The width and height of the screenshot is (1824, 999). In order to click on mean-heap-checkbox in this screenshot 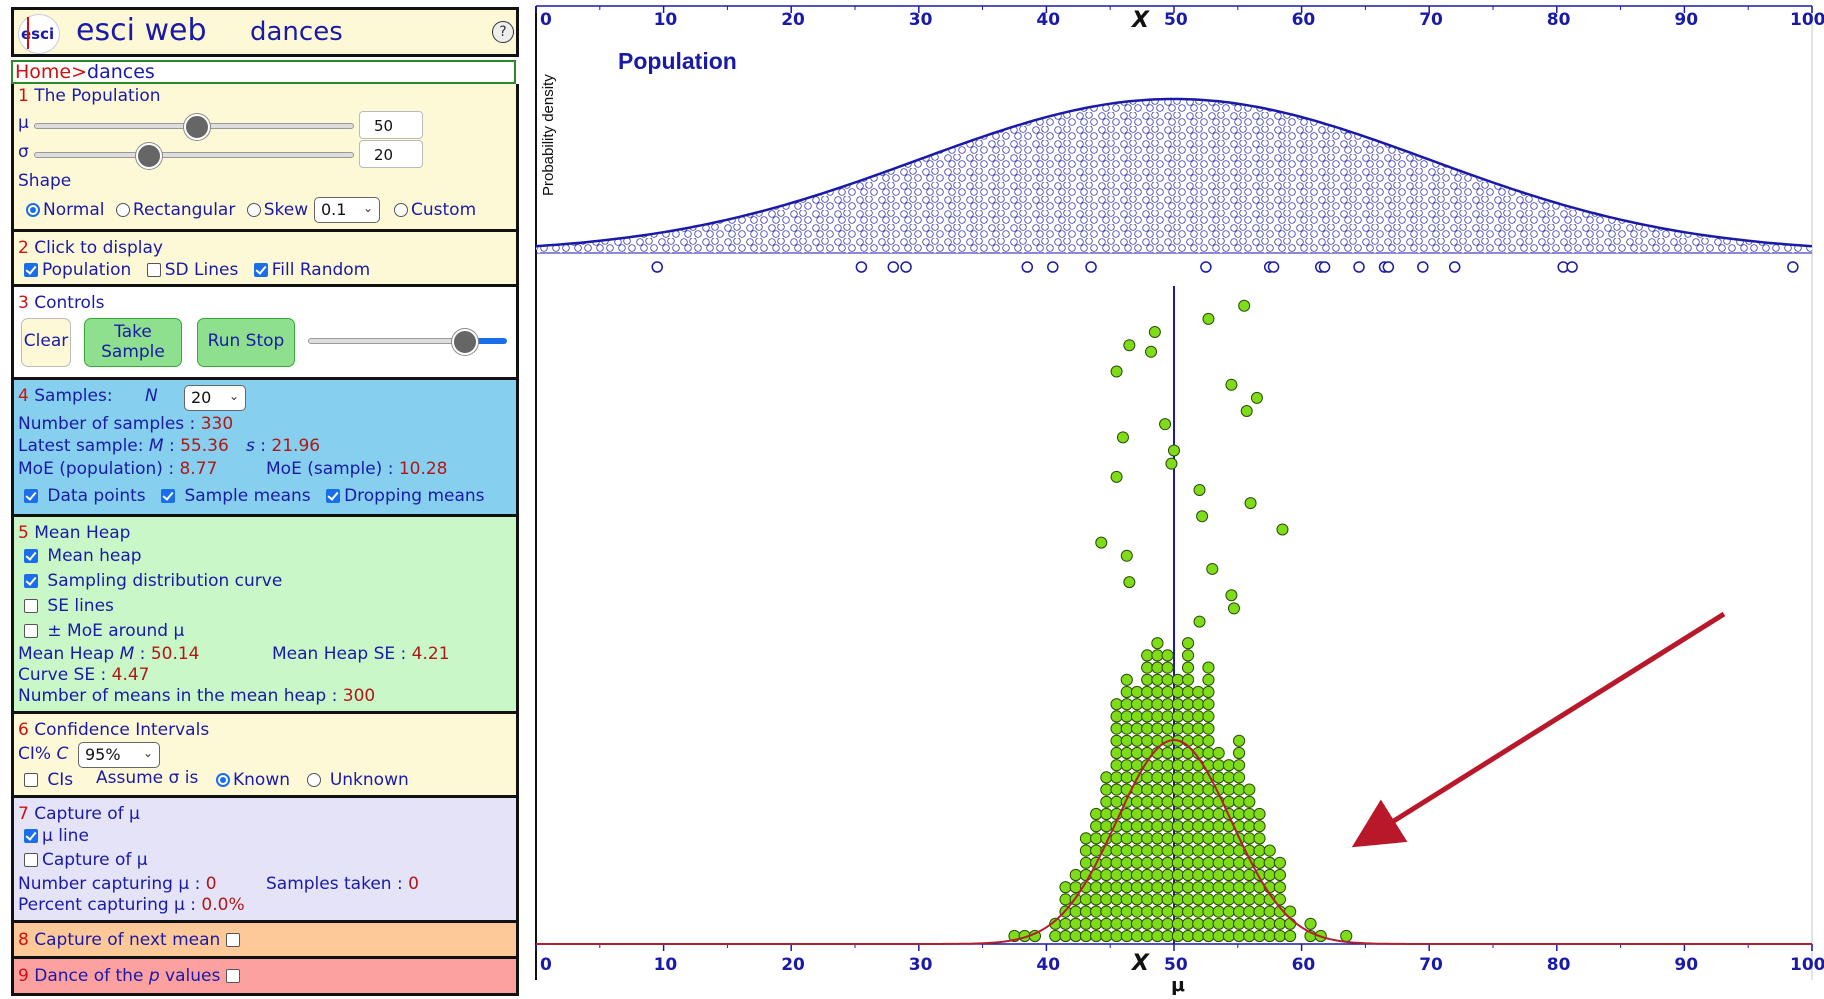, I will do `click(31, 556)`.